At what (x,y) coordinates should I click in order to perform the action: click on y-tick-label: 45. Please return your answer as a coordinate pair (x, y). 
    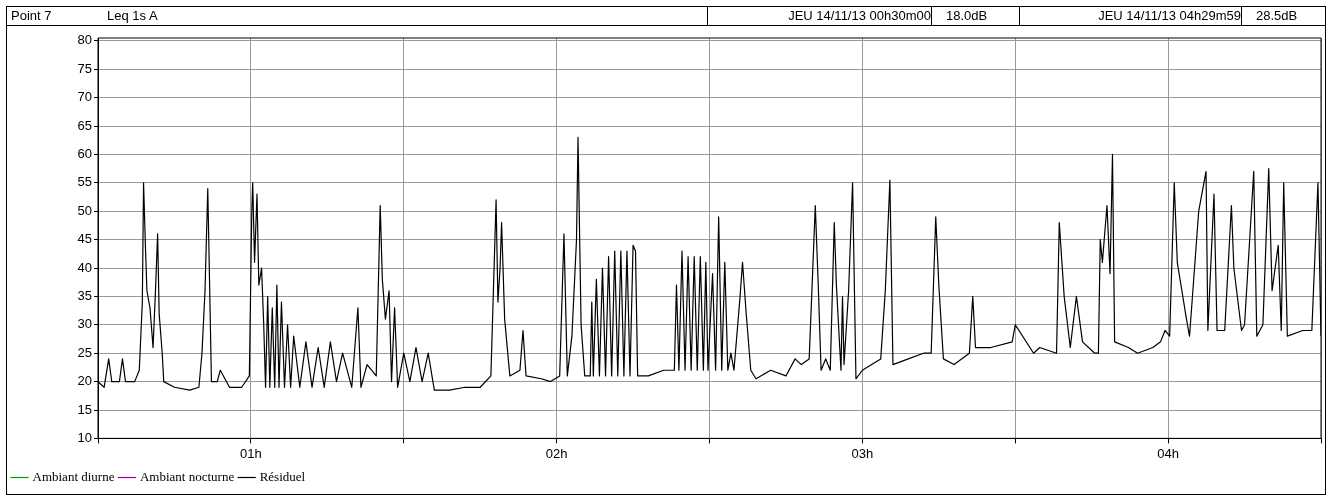
    Looking at the image, I should click on (84, 239).